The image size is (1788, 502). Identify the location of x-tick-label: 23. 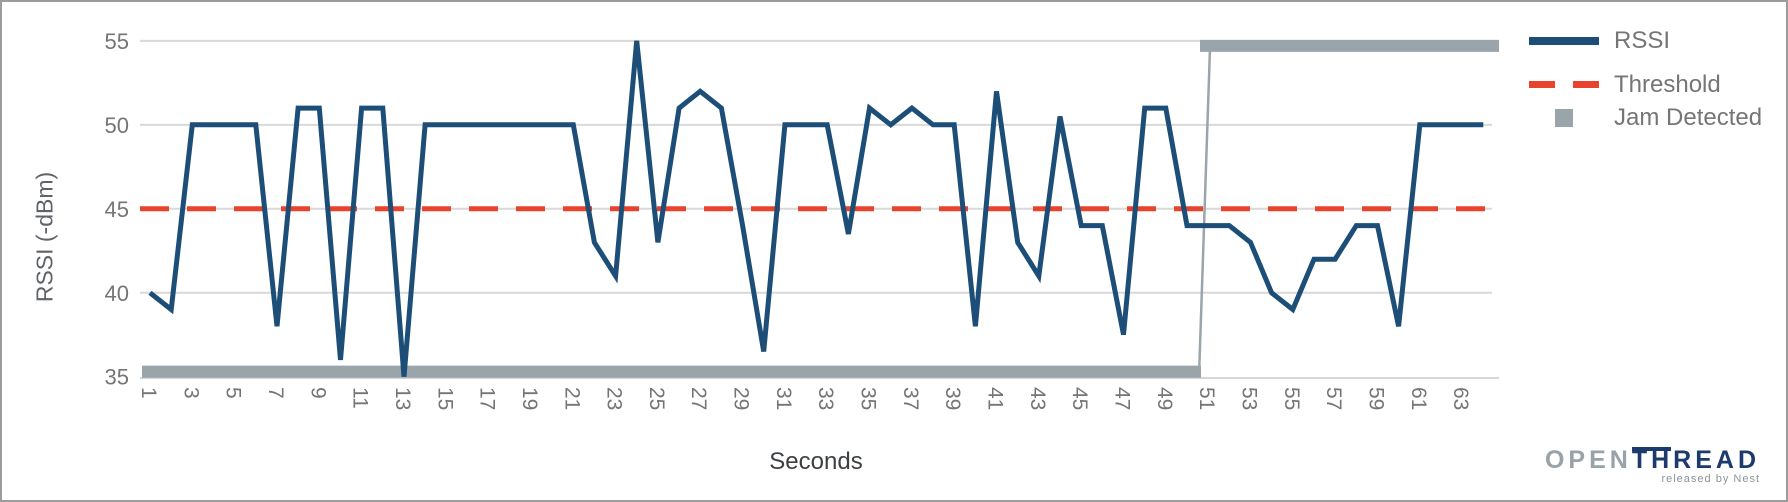
(614, 398).